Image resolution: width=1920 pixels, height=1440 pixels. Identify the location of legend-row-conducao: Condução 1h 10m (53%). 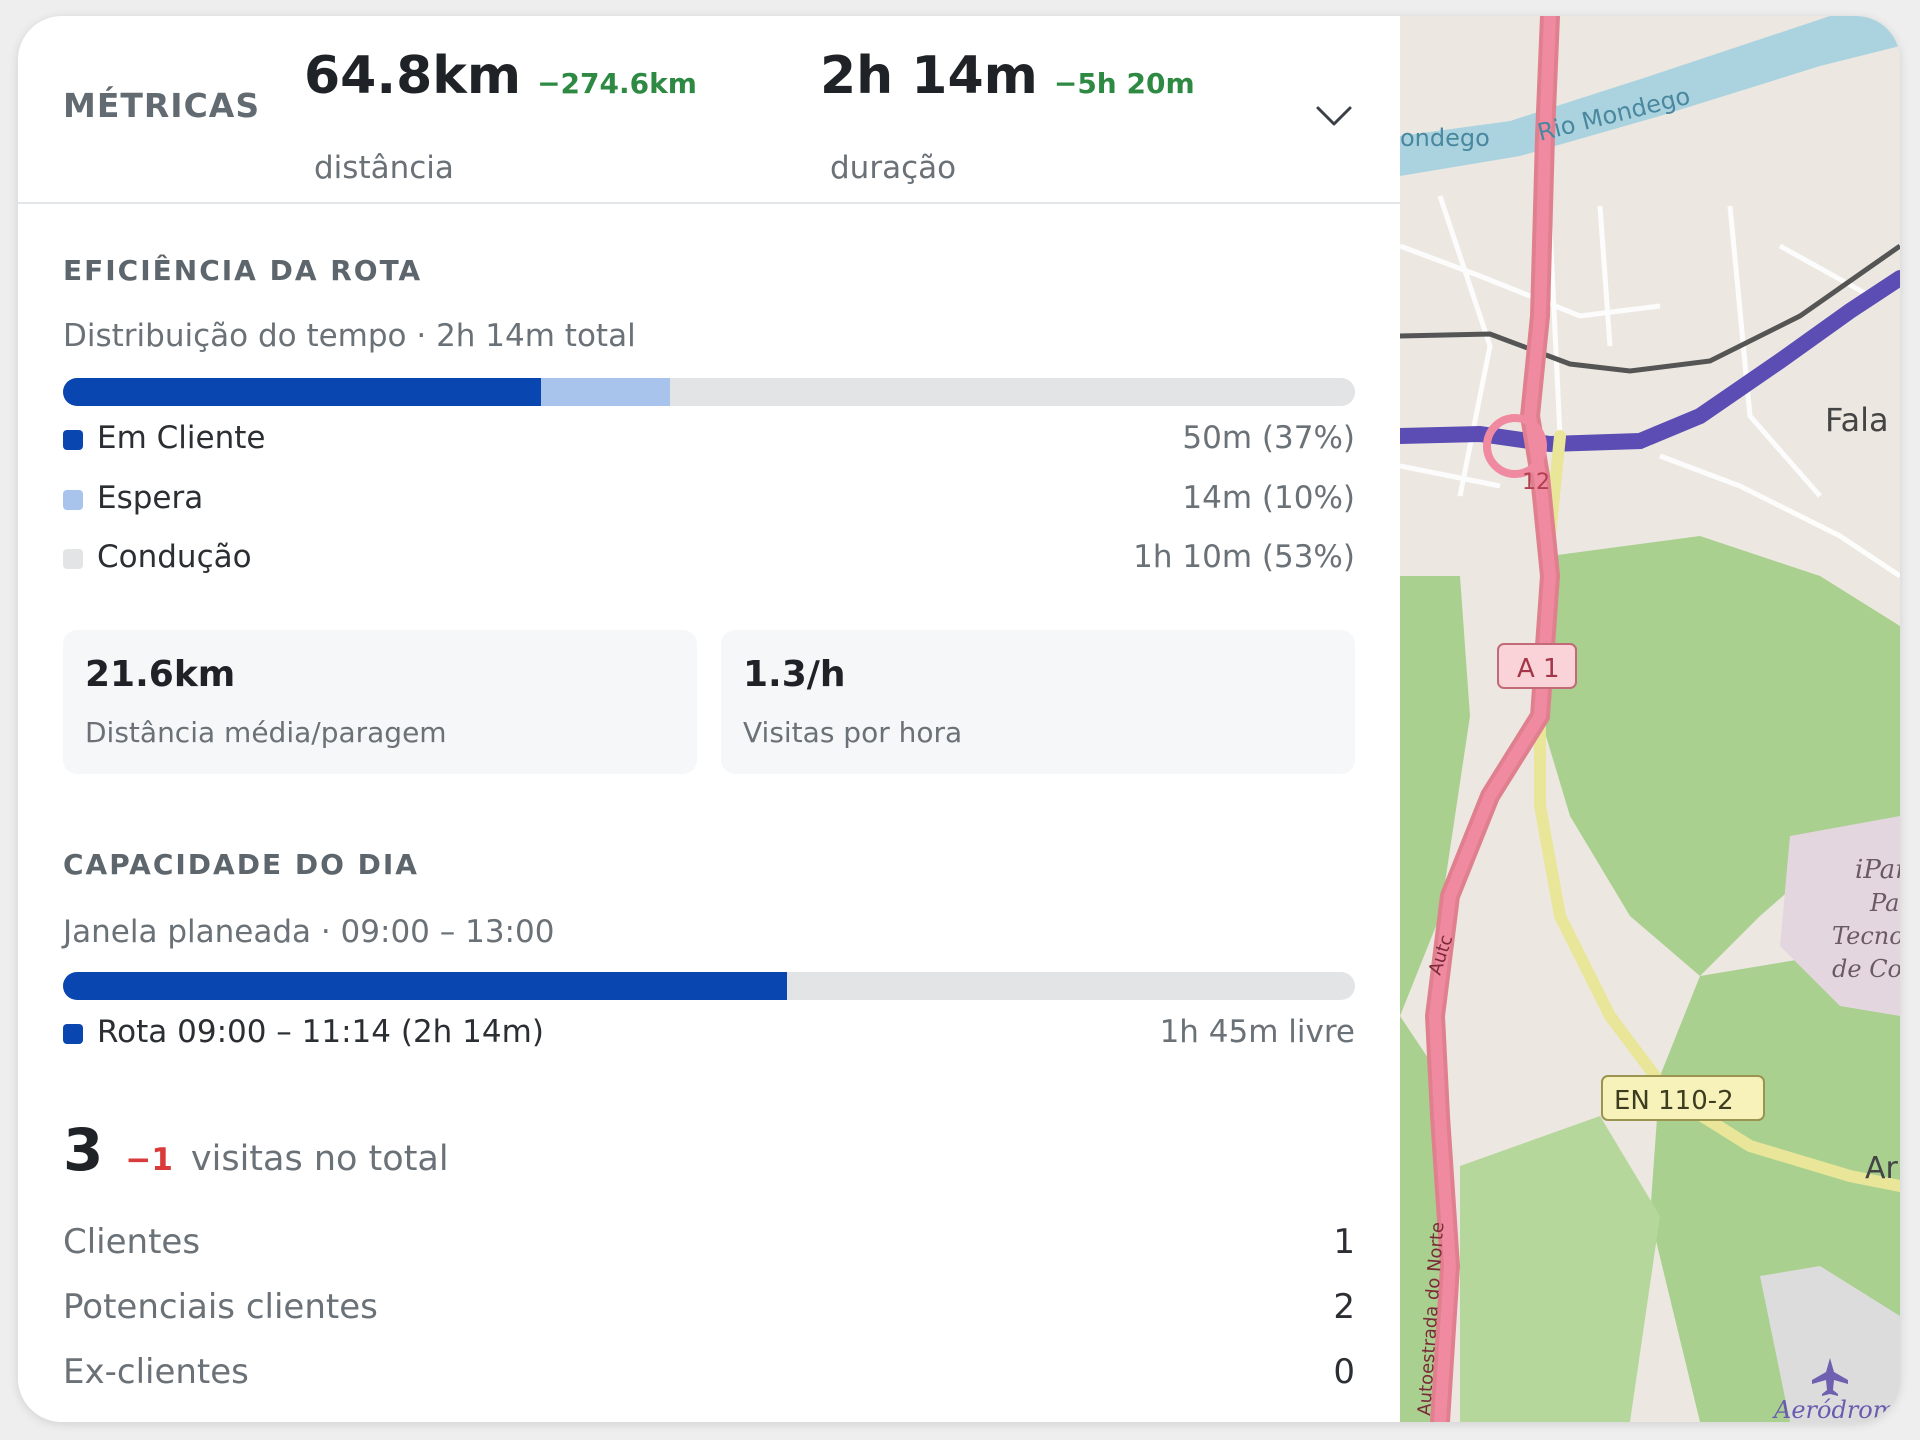
(709, 559).